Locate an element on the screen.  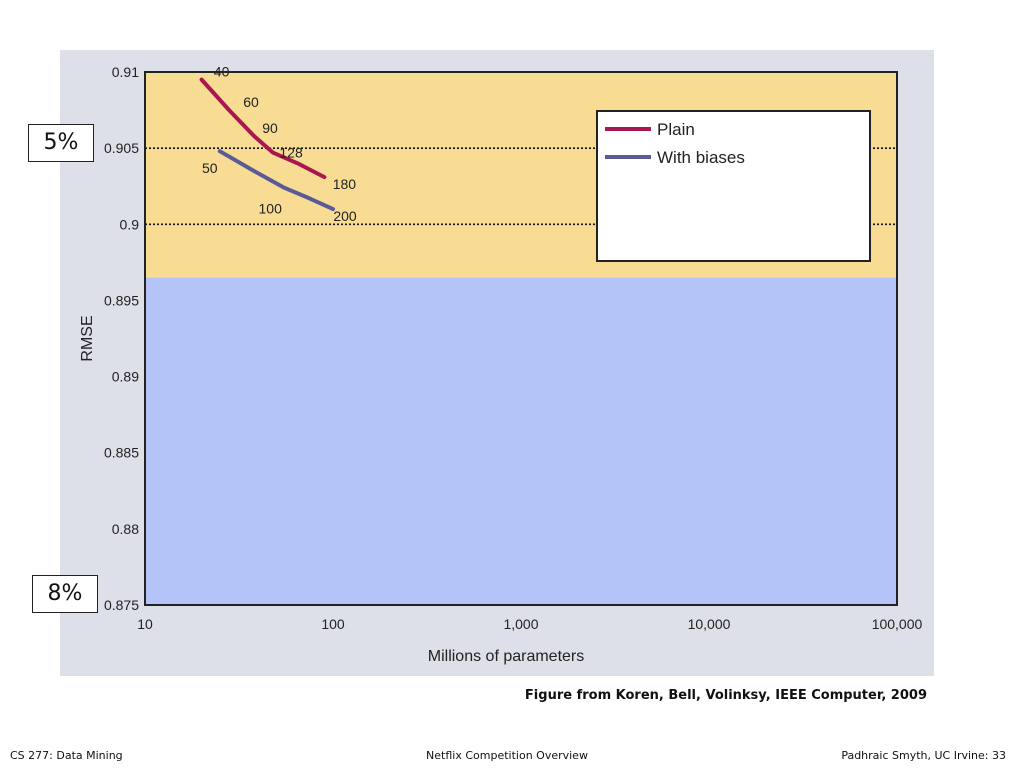
point-label: 60 is located at coordinates (251, 102).